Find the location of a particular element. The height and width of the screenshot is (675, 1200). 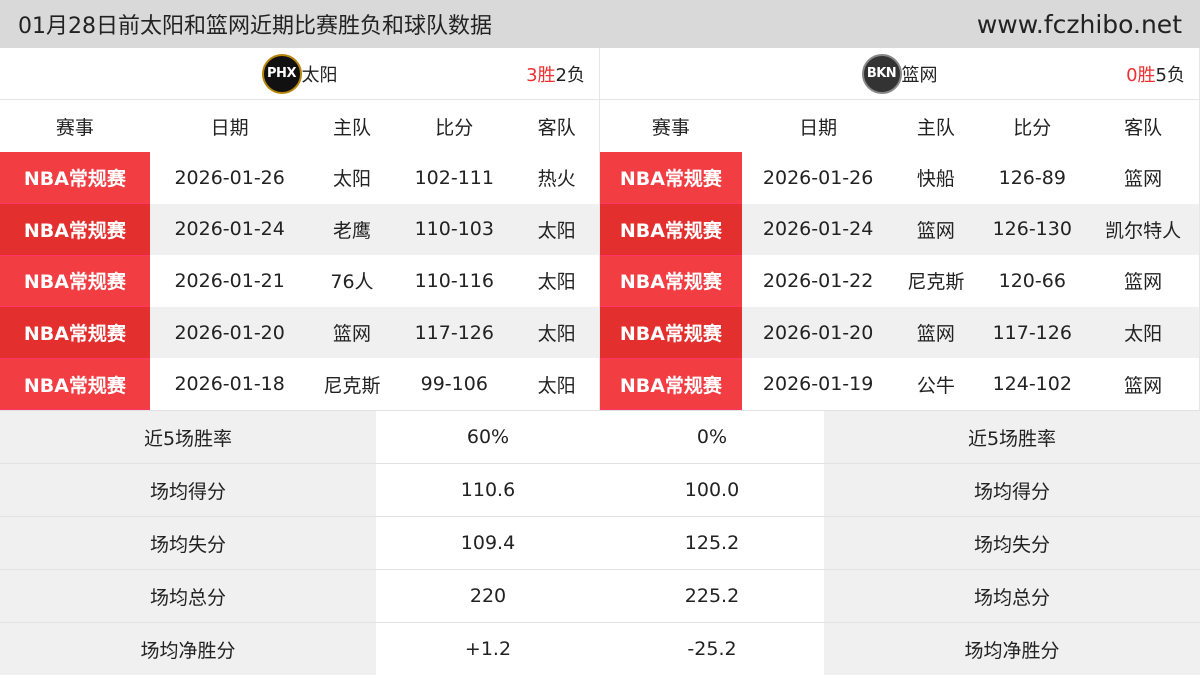

cell: 120-66 is located at coordinates (1032, 280).